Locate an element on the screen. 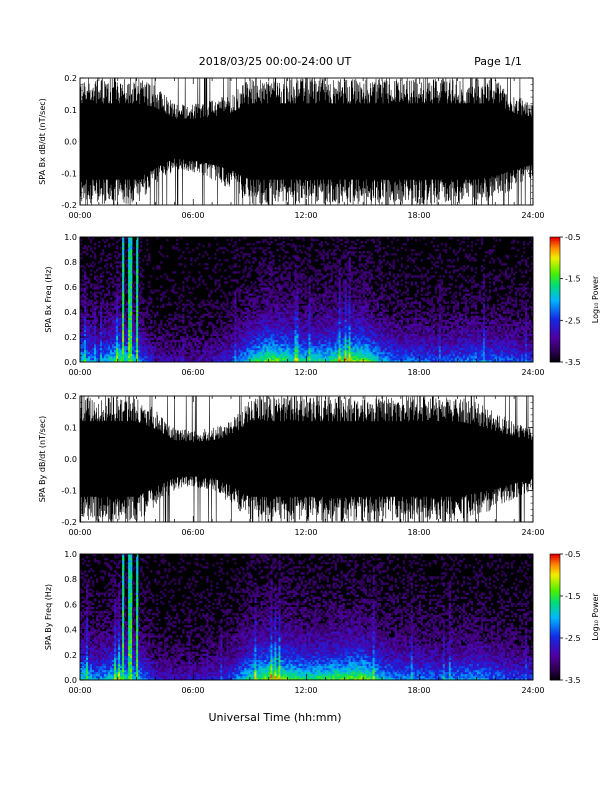 This screenshot has height=792, width=612. y-axis-label: SPA Bx Freq (Hz) is located at coordinates (48, 299).